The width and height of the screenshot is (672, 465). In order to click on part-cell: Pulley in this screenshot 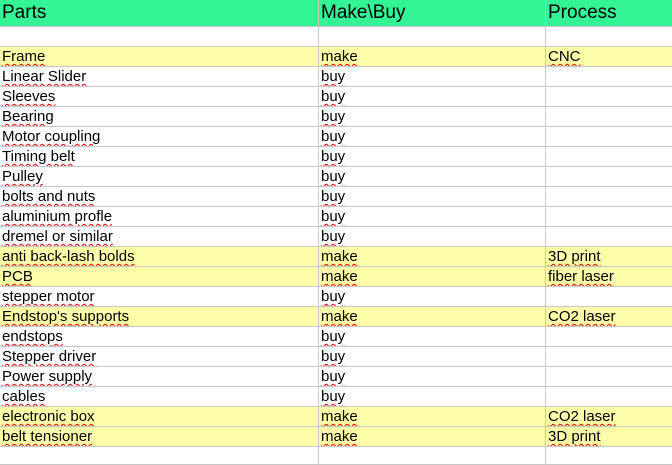, I will do `click(159, 177)`.